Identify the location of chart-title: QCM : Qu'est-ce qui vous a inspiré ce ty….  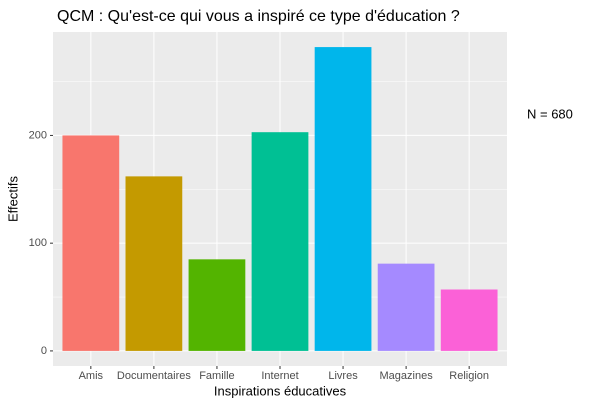
(258, 16).